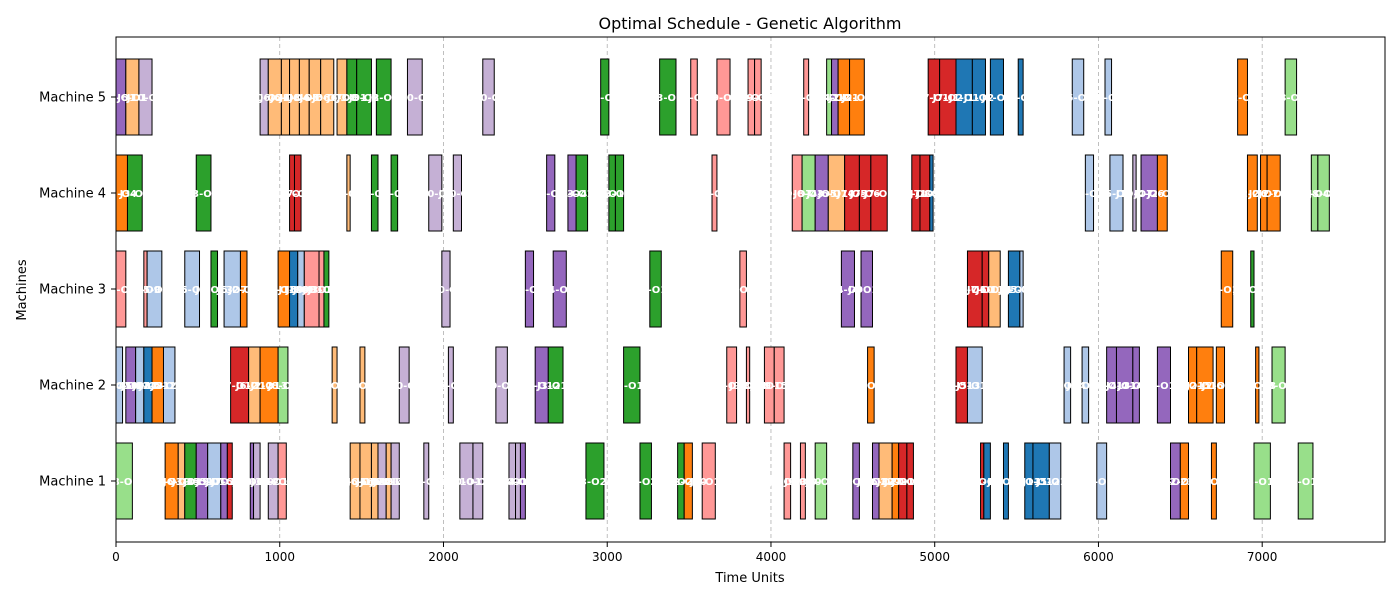 The height and width of the screenshot is (600, 1400). Describe the element at coordinates (1313, 194) in the screenshot. I see `operation-label-71: J8-O4` at that location.